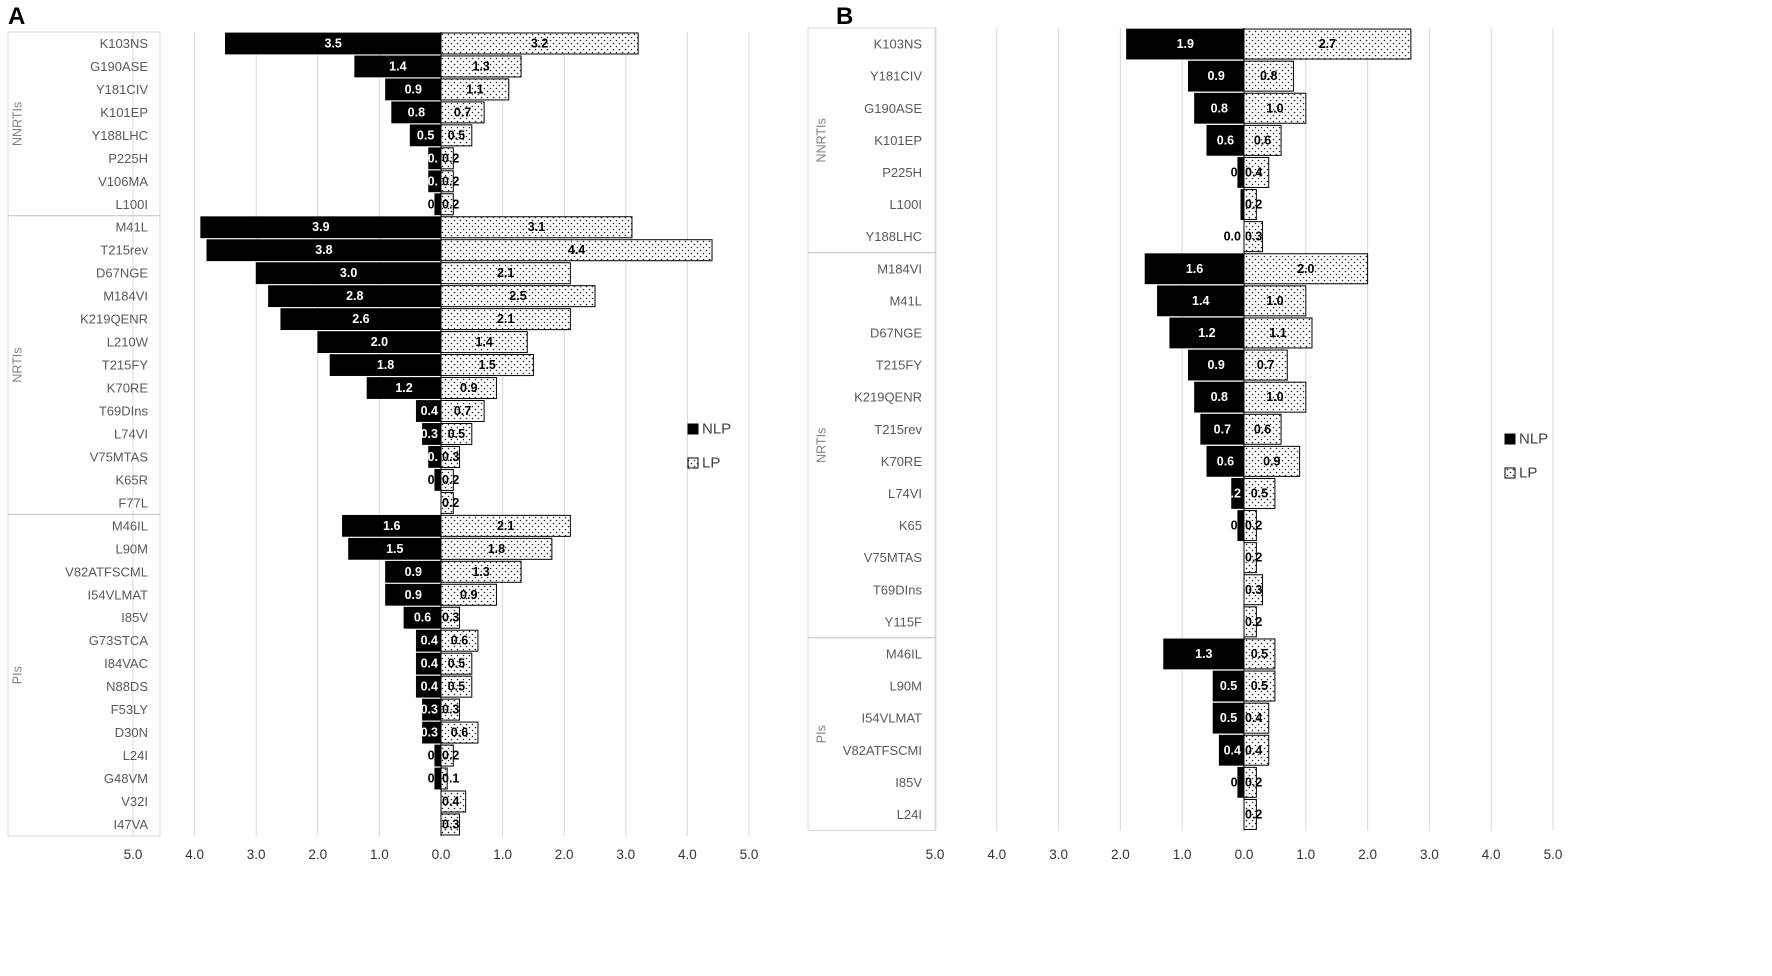 Image resolution: width=1772 pixels, height=976 pixels. I want to click on data-label-nlp: 2.0, so click(379, 342).